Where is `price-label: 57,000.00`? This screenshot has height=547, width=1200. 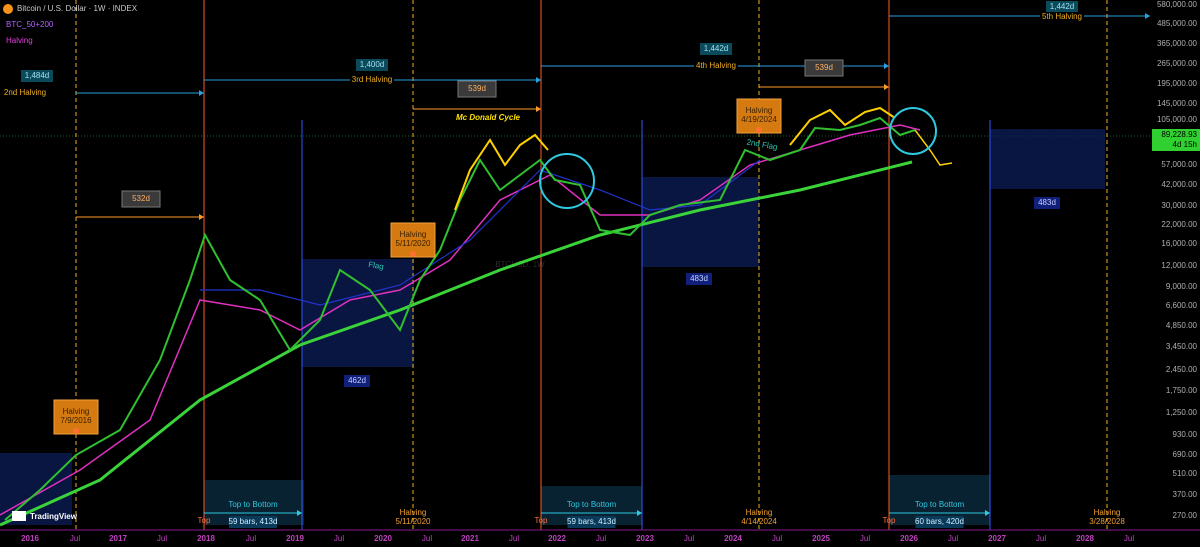 price-label: 57,000.00 is located at coordinates (1179, 164).